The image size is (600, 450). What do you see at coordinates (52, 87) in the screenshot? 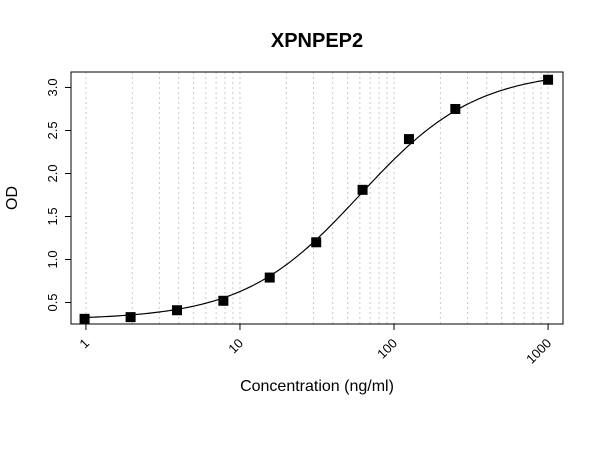
I see `y-tick-label: 3.0` at bounding box center [52, 87].